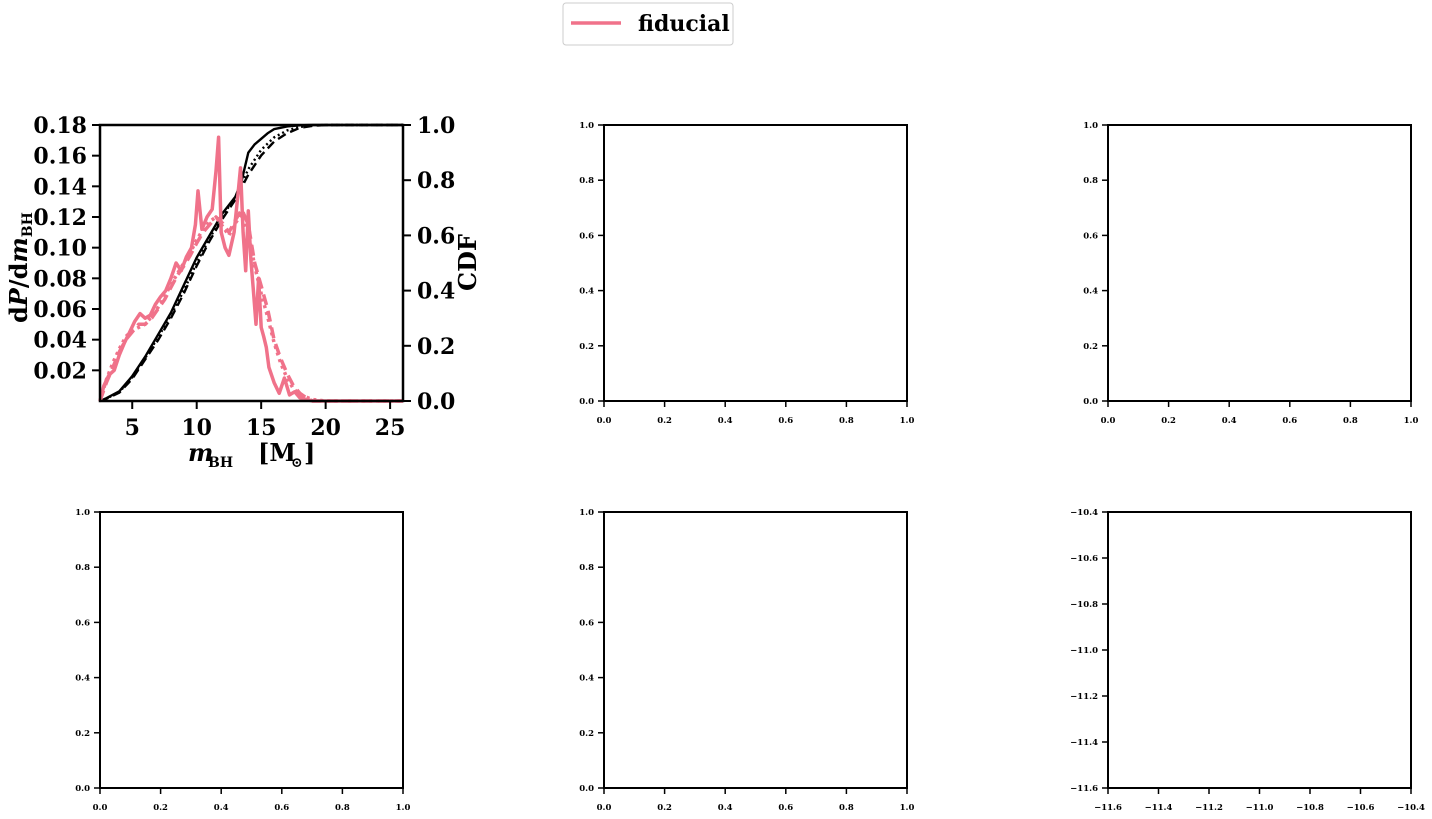 The width and height of the screenshot is (1432, 819). Describe the element at coordinates (251, 454) in the screenshot. I see `x-axis-label: m BH [M ⊙ ]` at that location.